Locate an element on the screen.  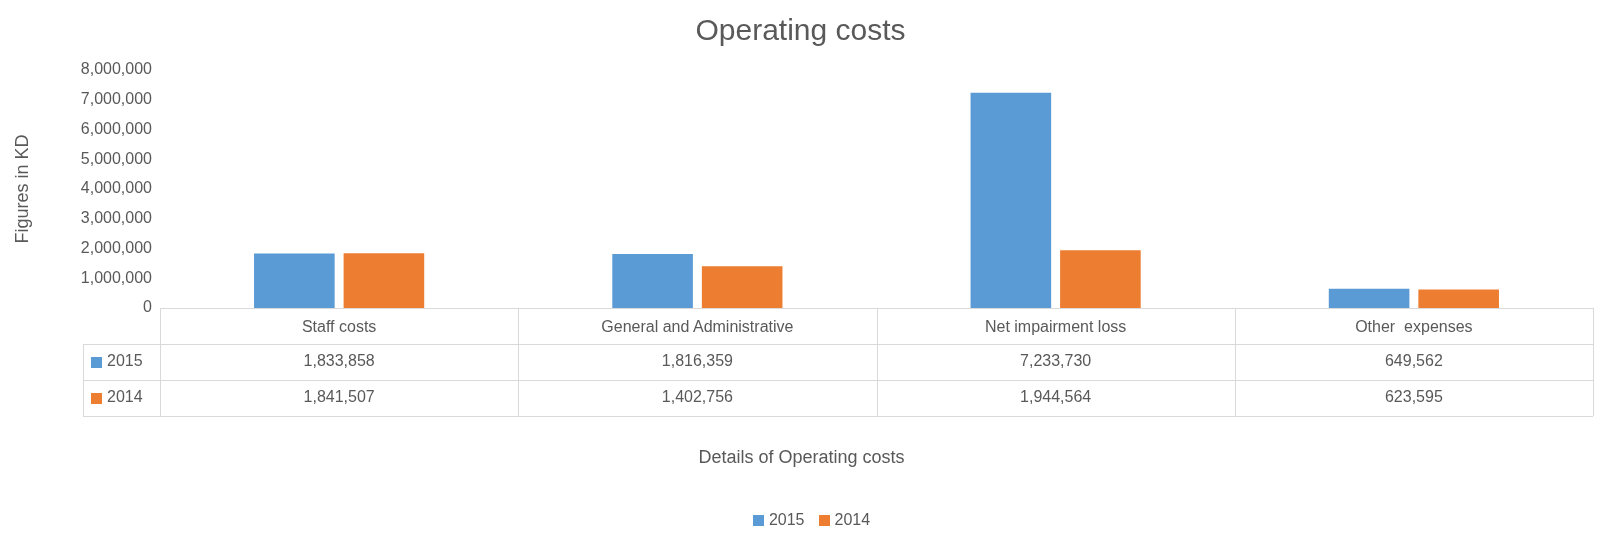
y-axis-title: Figures in KD is located at coordinates (21, 189).